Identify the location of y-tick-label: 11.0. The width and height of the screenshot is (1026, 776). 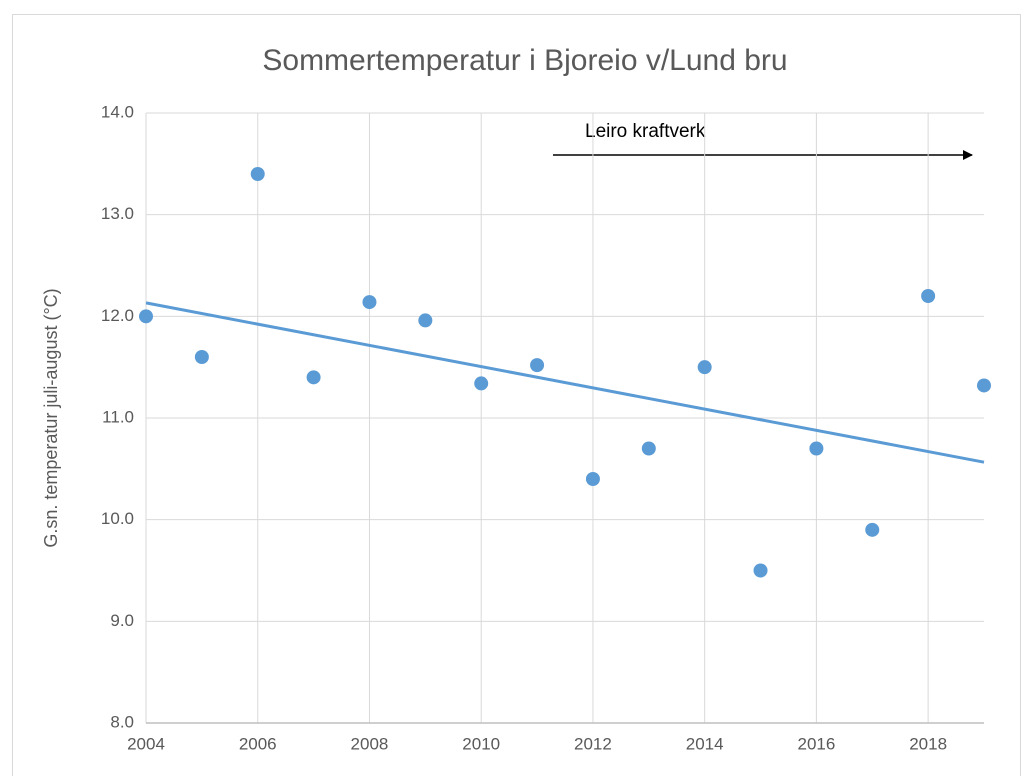
(118, 416).